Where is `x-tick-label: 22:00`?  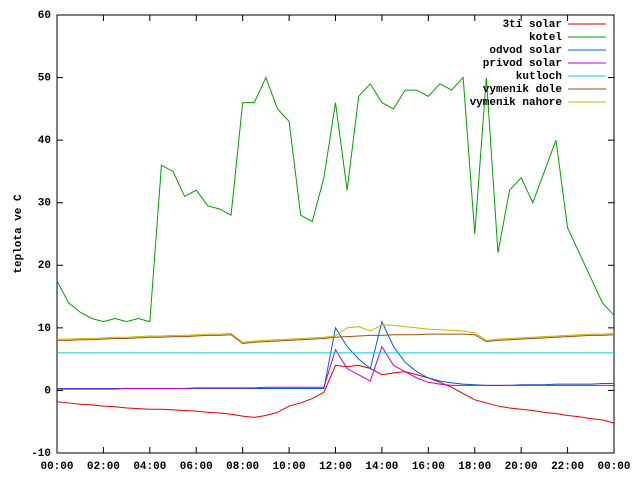 x-tick-label: 22:00 is located at coordinates (567, 467).